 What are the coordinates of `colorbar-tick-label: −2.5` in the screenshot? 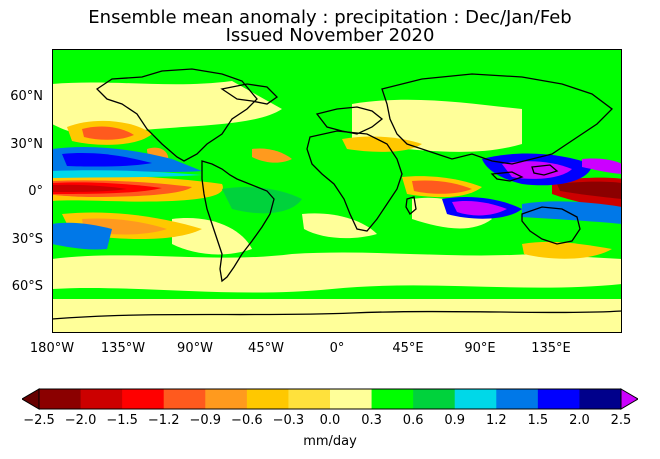 It's located at (39, 420).